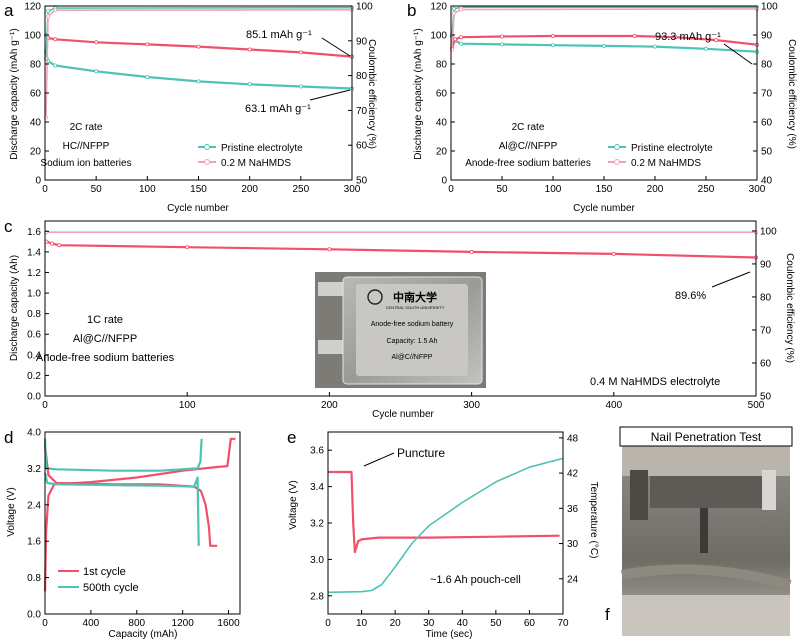 The height and width of the screenshot is (641, 800). What do you see at coordinates (14, 93) in the screenshot?
I see `left-axis-label-a: Discharge capacity (mAh g⁻¹)` at bounding box center [14, 93].